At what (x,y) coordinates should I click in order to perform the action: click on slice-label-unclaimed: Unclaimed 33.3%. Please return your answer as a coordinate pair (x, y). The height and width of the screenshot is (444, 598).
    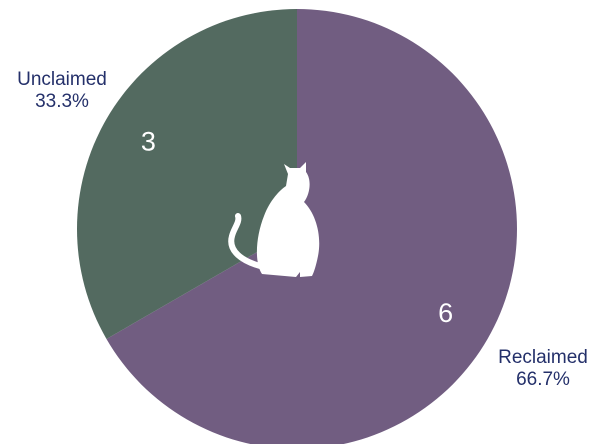
    Looking at the image, I should click on (62, 91).